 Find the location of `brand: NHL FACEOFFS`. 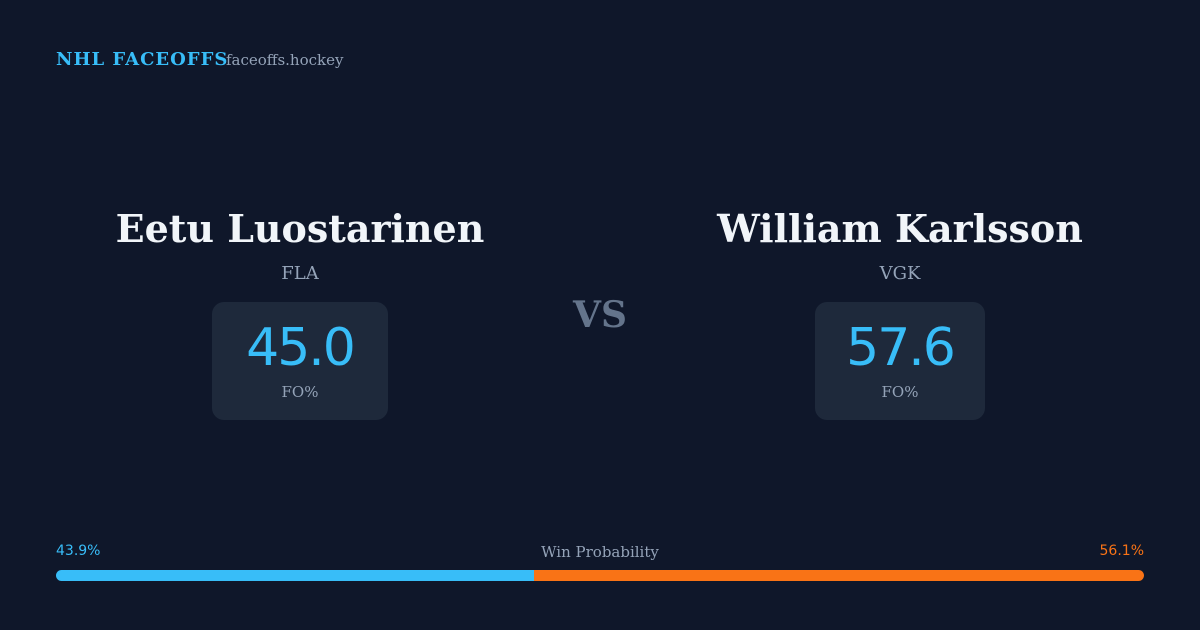

brand: NHL FACEOFFS is located at coordinates (142, 59).